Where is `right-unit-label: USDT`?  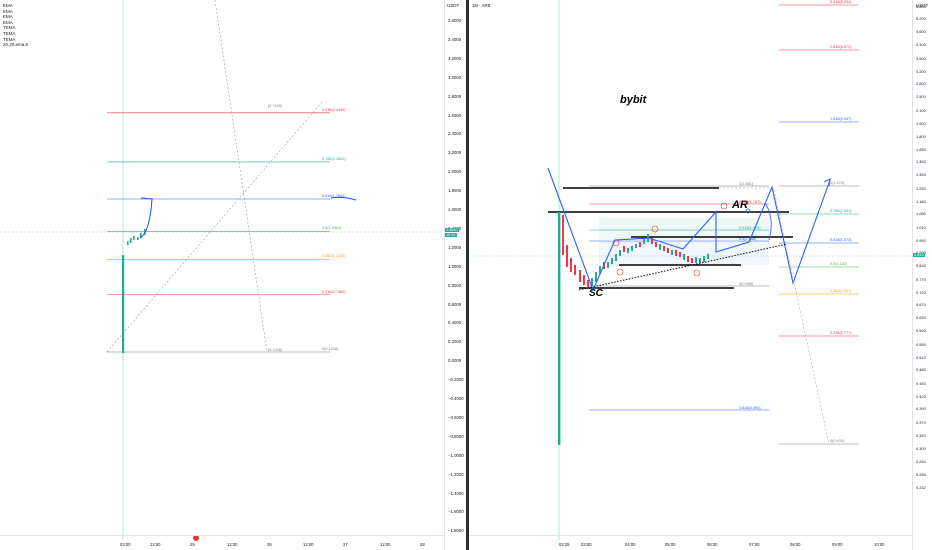
right-unit-label: USDT is located at coordinates (922, 5).